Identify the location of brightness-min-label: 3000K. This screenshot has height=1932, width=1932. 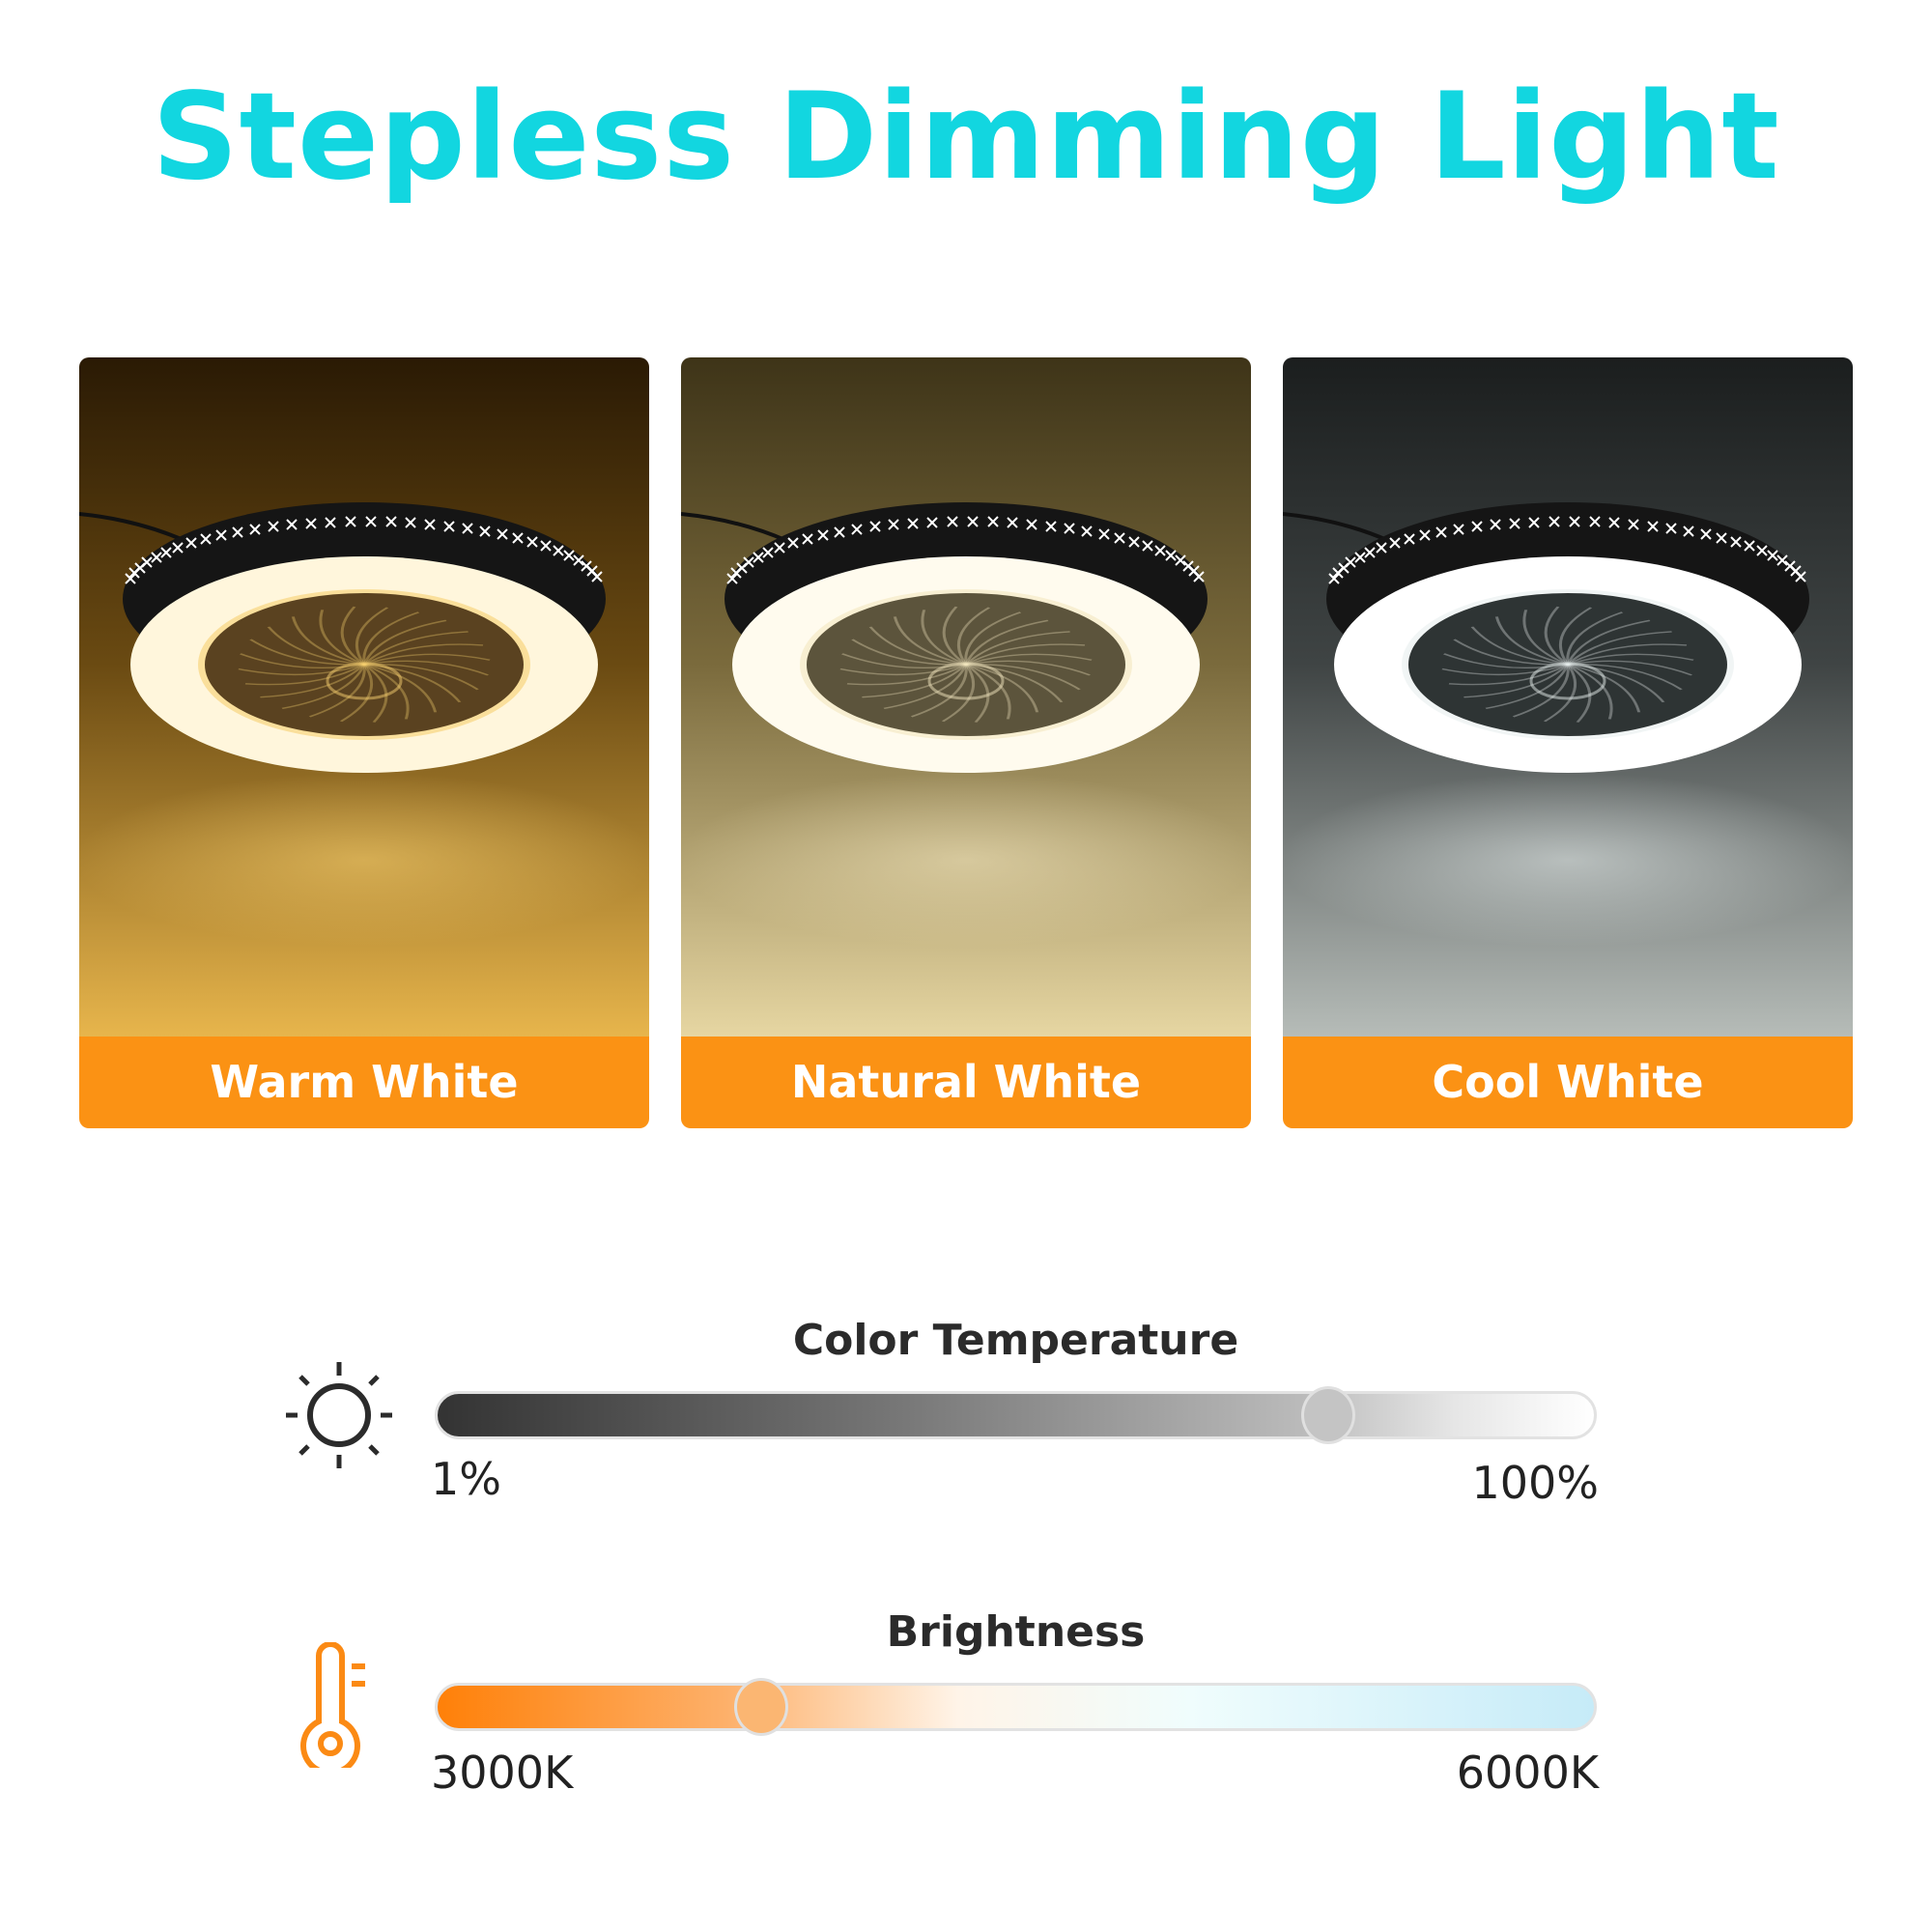
(502, 1773).